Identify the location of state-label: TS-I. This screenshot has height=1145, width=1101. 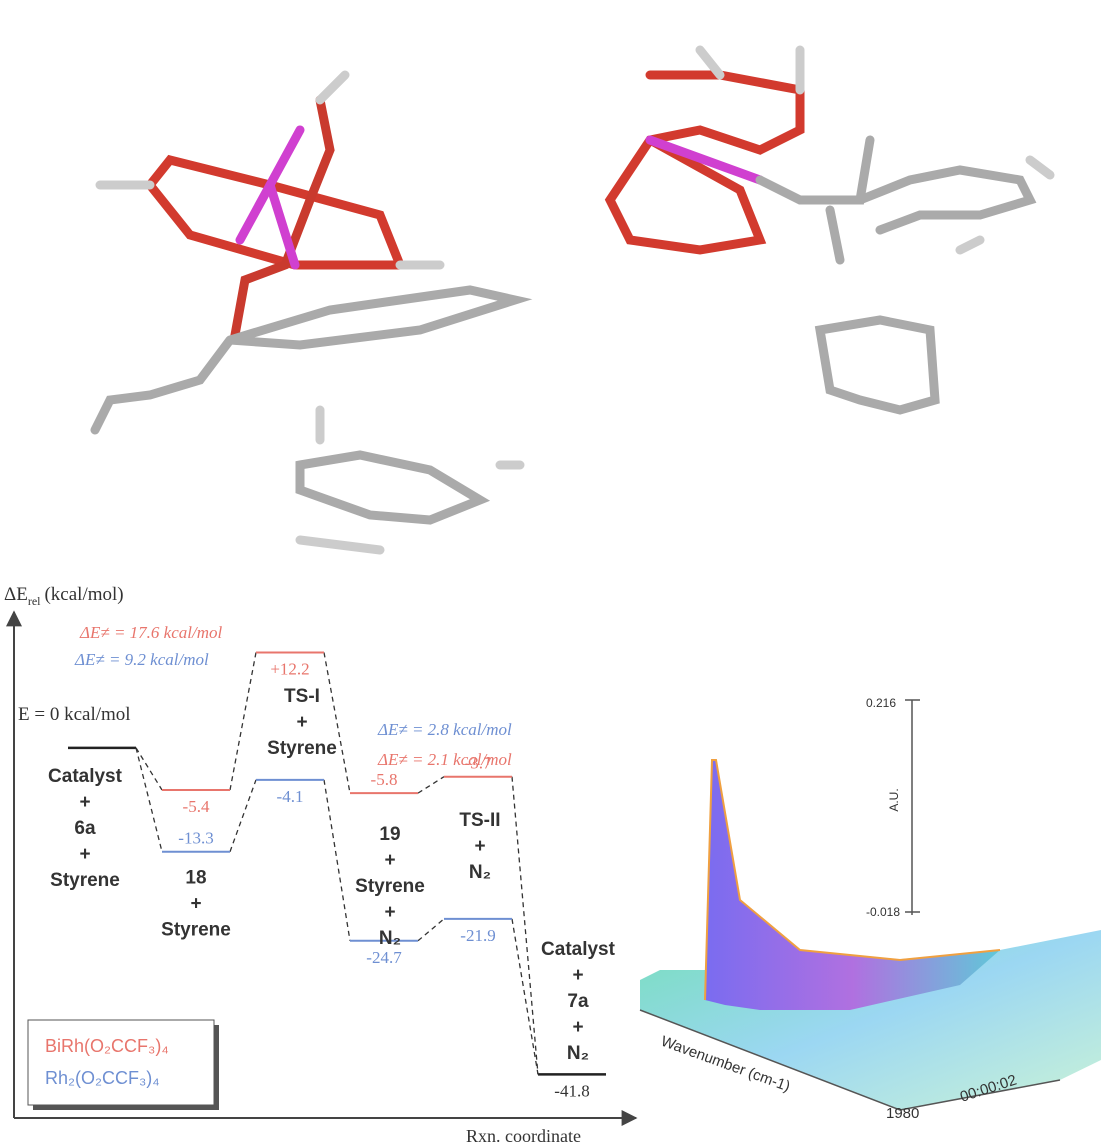
(302, 696).